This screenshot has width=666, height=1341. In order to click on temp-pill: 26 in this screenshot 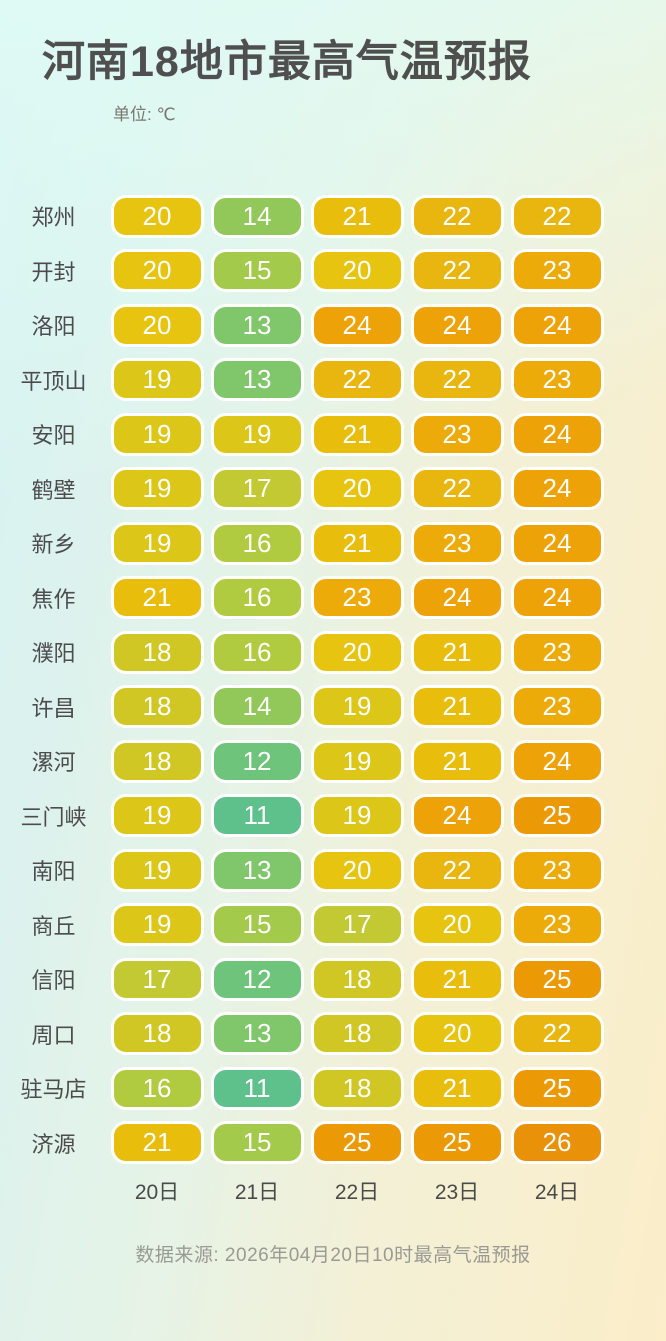, I will do `click(557, 1142)`.